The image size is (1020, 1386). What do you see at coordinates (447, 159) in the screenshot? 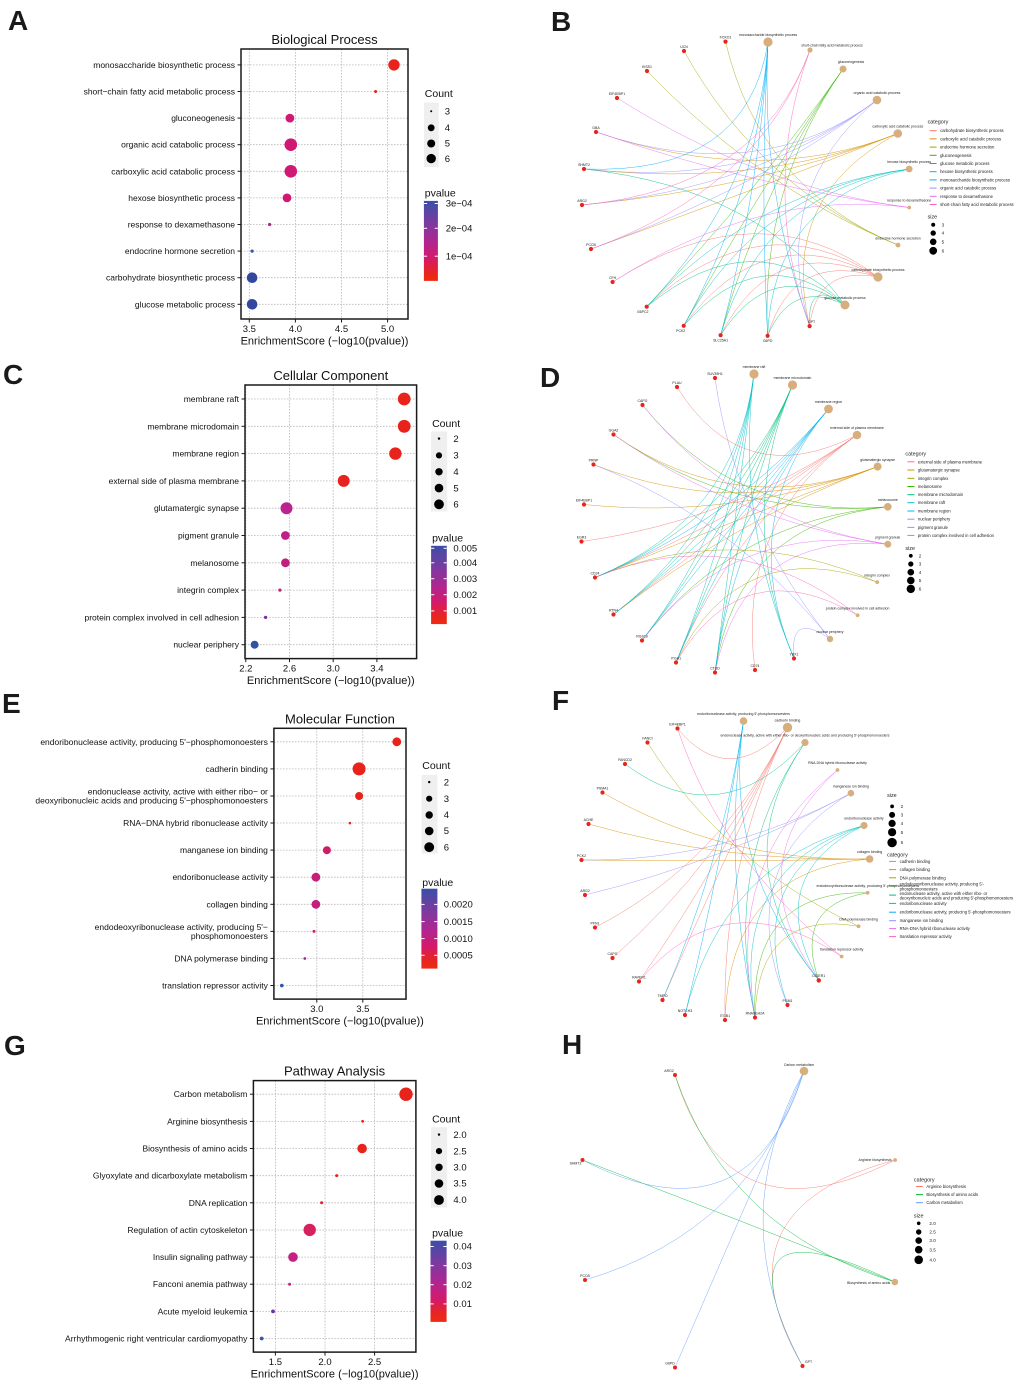
I see `svg-text: 6` at bounding box center [447, 159].